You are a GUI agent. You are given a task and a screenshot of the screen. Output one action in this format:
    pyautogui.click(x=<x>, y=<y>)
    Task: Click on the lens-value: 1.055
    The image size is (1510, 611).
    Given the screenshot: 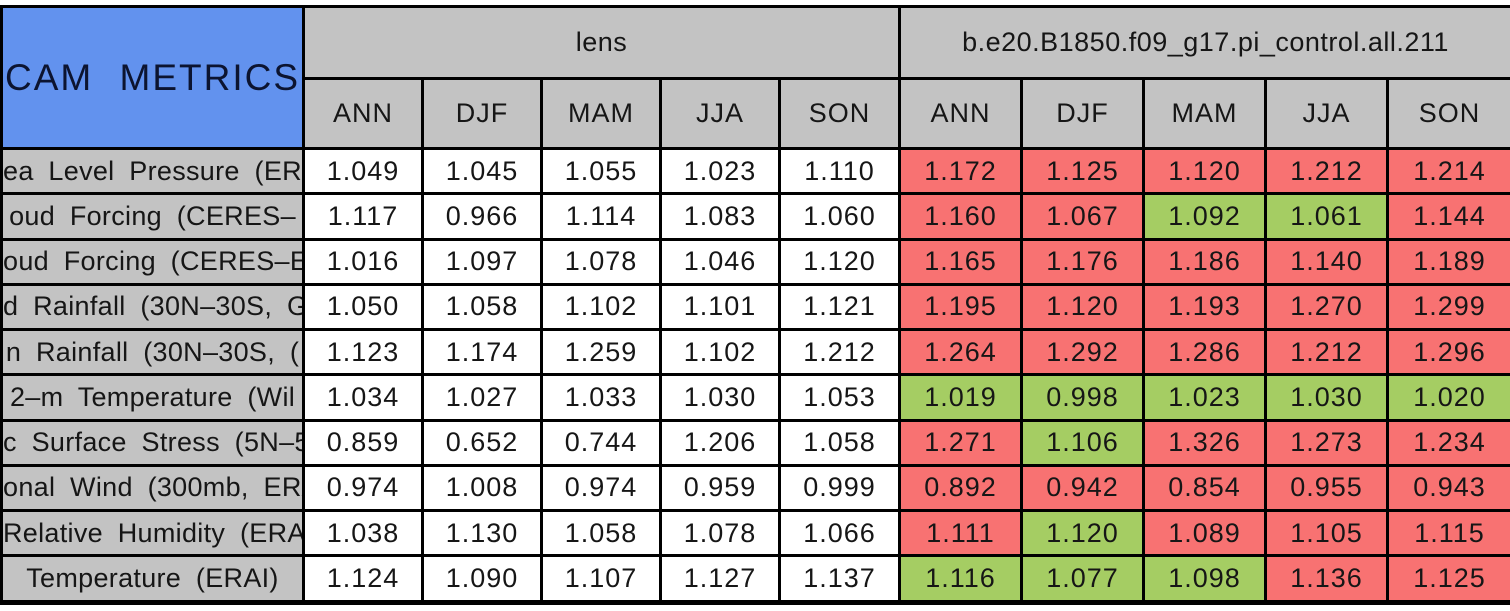 What is the action you would take?
    pyautogui.click(x=601, y=171)
    